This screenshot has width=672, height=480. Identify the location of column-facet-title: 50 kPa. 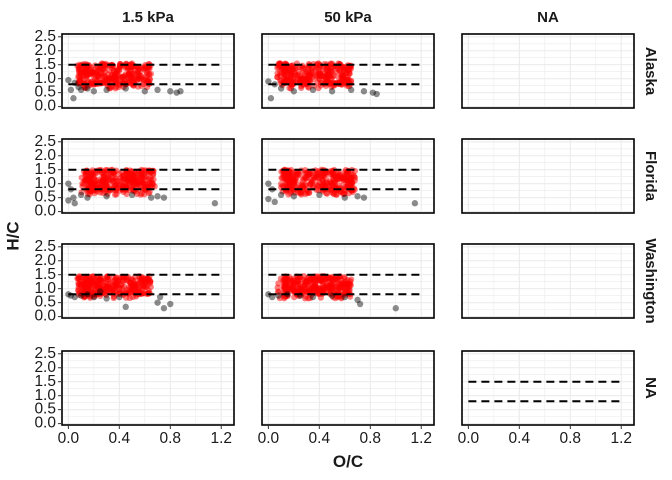
(348, 17).